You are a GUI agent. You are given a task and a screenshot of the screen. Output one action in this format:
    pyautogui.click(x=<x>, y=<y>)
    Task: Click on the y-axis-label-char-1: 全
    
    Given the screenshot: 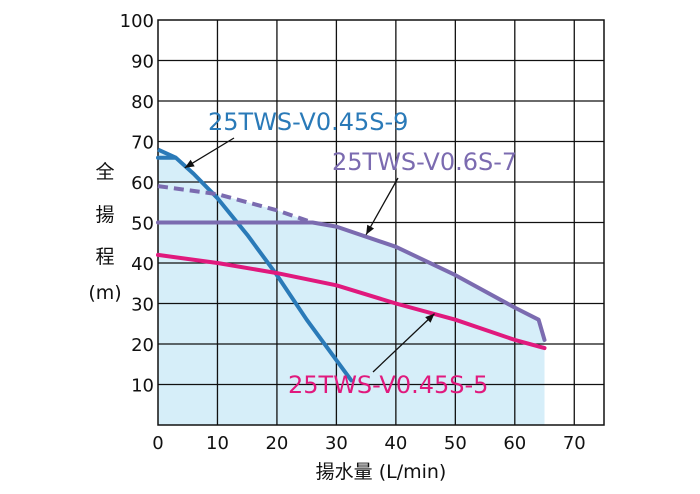 What is the action you would take?
    pyautogui.click(x=104, y=172)
    